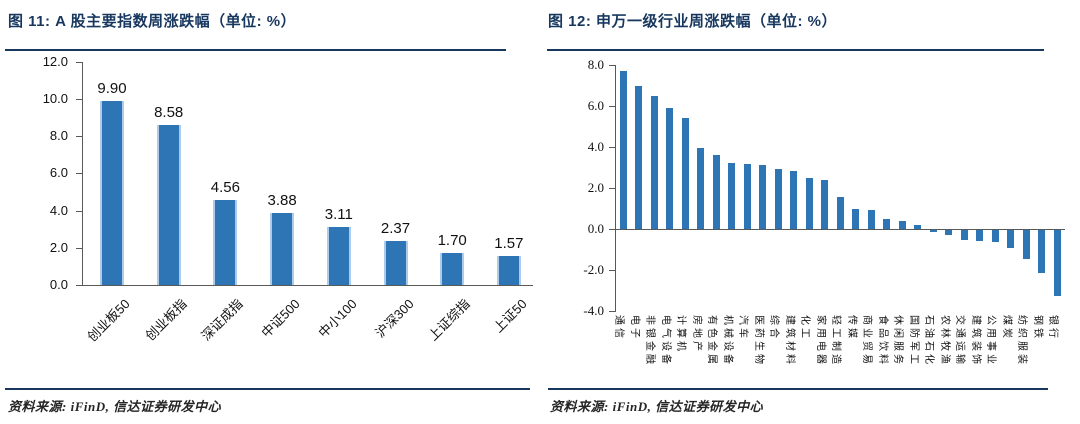  I want to click on bar-value-label: 4.56, so click(225, 188).